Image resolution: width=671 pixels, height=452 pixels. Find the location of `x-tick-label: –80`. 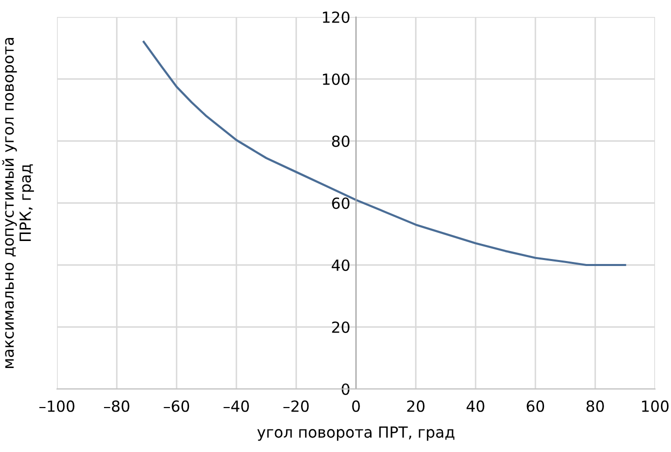

x-tick-label: –80 is located at coordinates (117, 406).